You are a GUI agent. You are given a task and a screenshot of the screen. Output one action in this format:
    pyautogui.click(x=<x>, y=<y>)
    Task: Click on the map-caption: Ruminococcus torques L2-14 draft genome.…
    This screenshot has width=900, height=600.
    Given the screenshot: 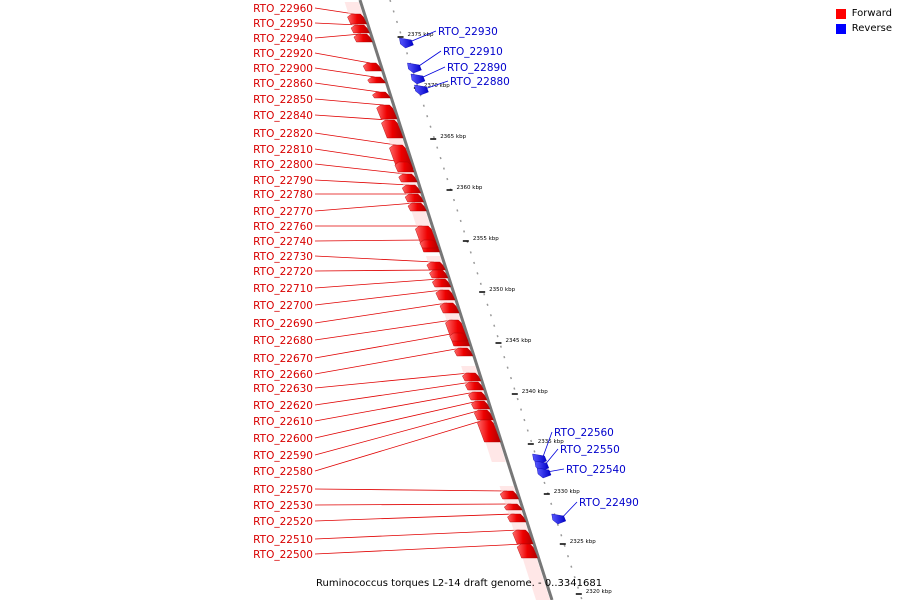 What is the action you would take?
    pyautogui.click(x=459, y=583)
    